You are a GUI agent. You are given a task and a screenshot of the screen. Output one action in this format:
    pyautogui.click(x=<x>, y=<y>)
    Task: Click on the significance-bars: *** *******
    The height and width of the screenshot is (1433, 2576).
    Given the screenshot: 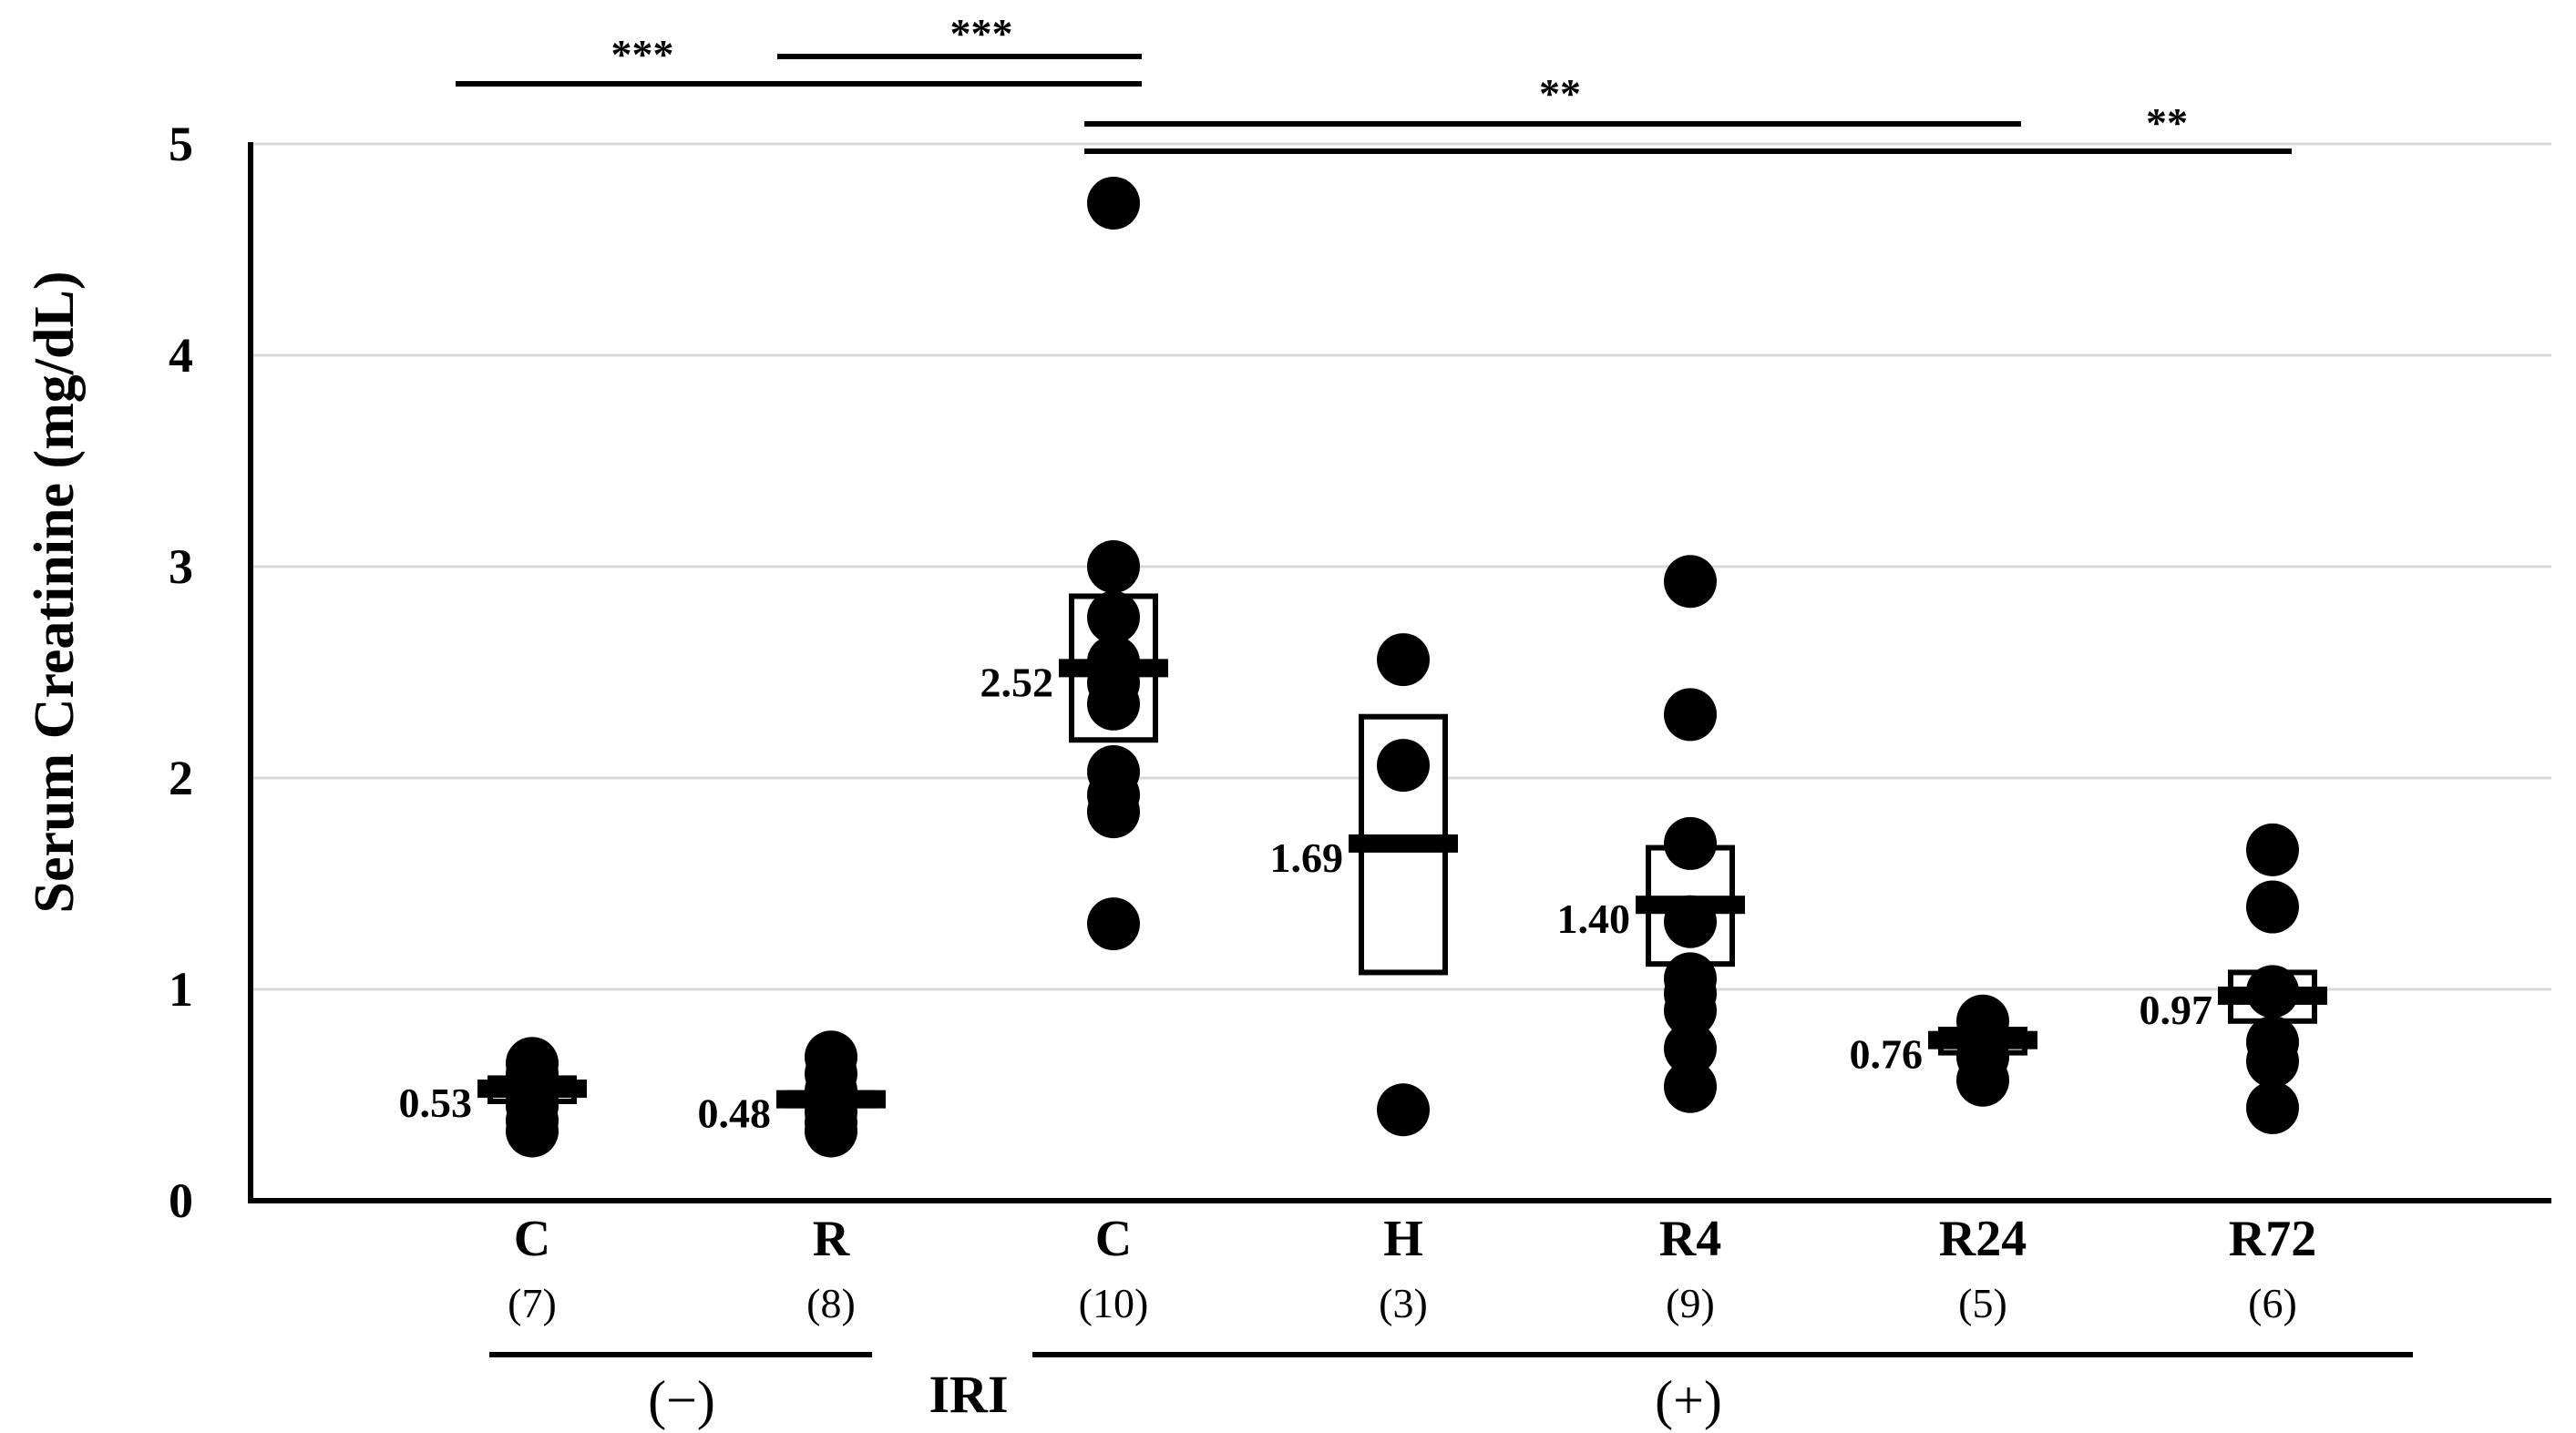 What is the action you would take?
    pyautogui.click(x=1374, y=82)
    